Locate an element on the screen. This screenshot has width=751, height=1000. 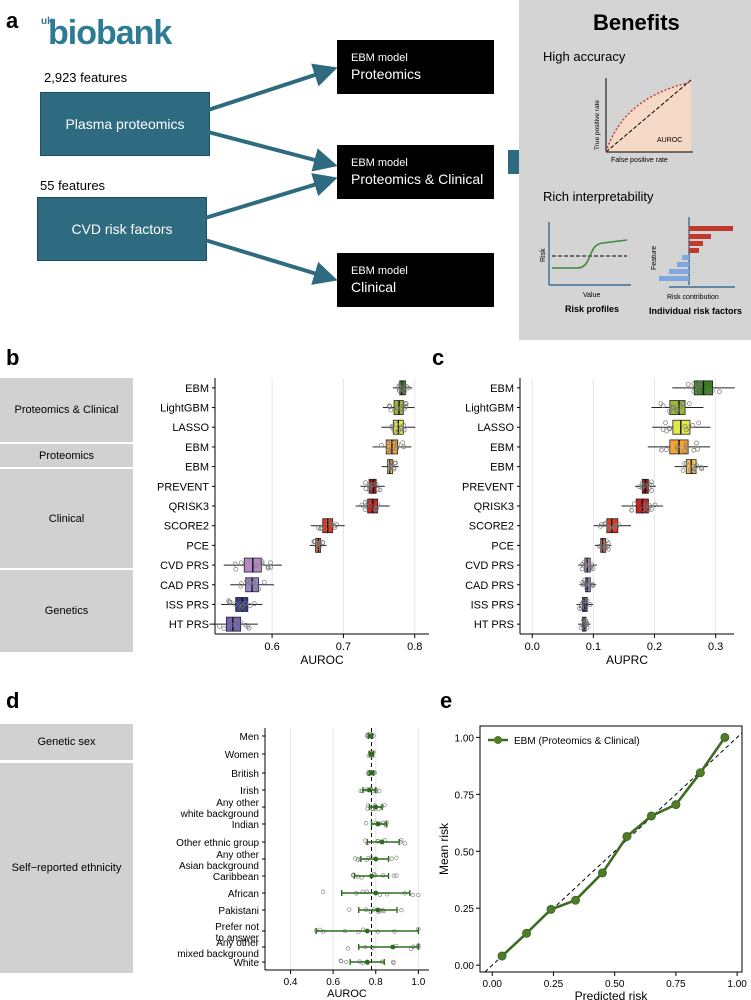
logo-uk: uk is located at coordinates (47, 21).